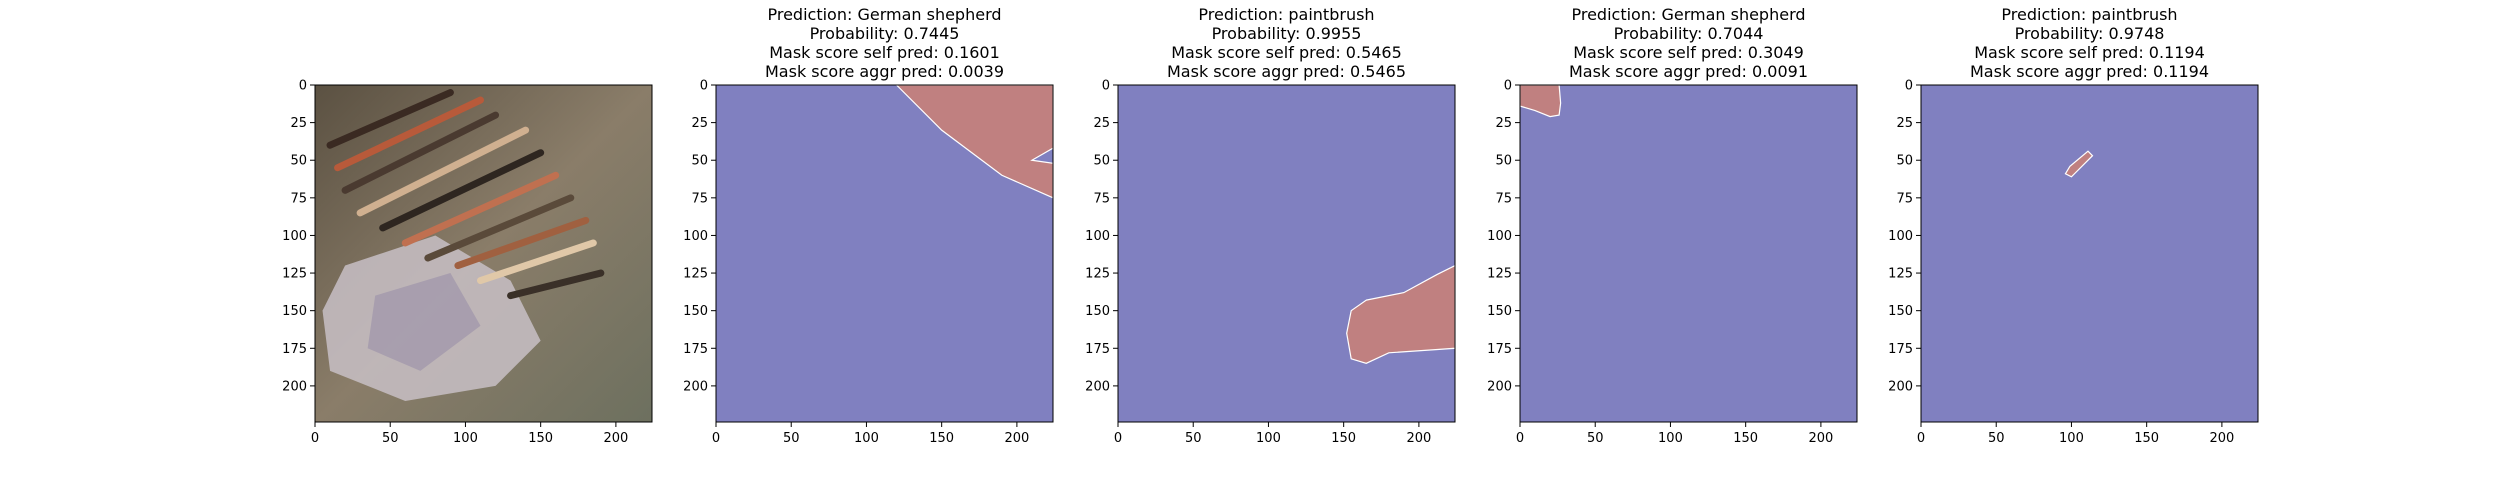  What do you see at coordinates (885, 33) in the screenshot?
I see `panel-title-line: Probability: 0.7445` at bounding box center [885, 33].